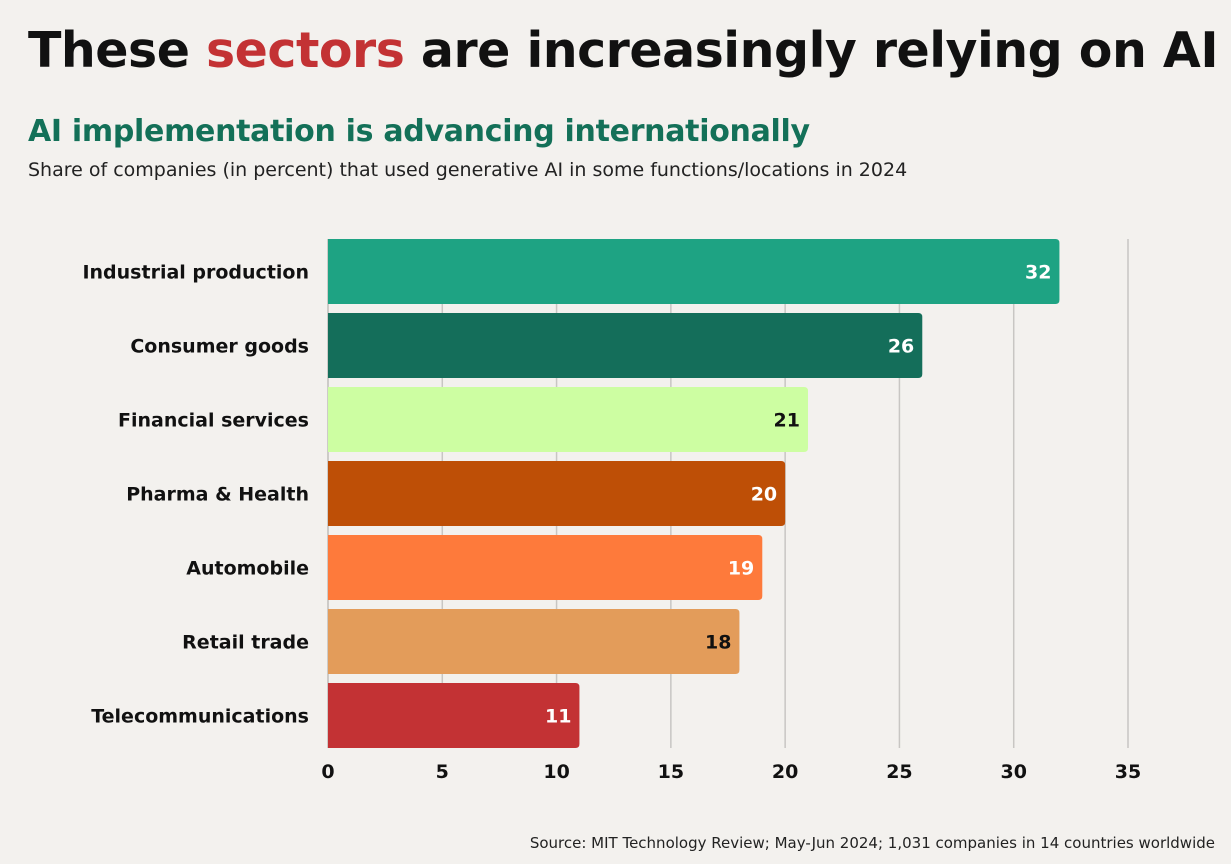  I want to click on category-label: Telecommunications, so click(200, 717).